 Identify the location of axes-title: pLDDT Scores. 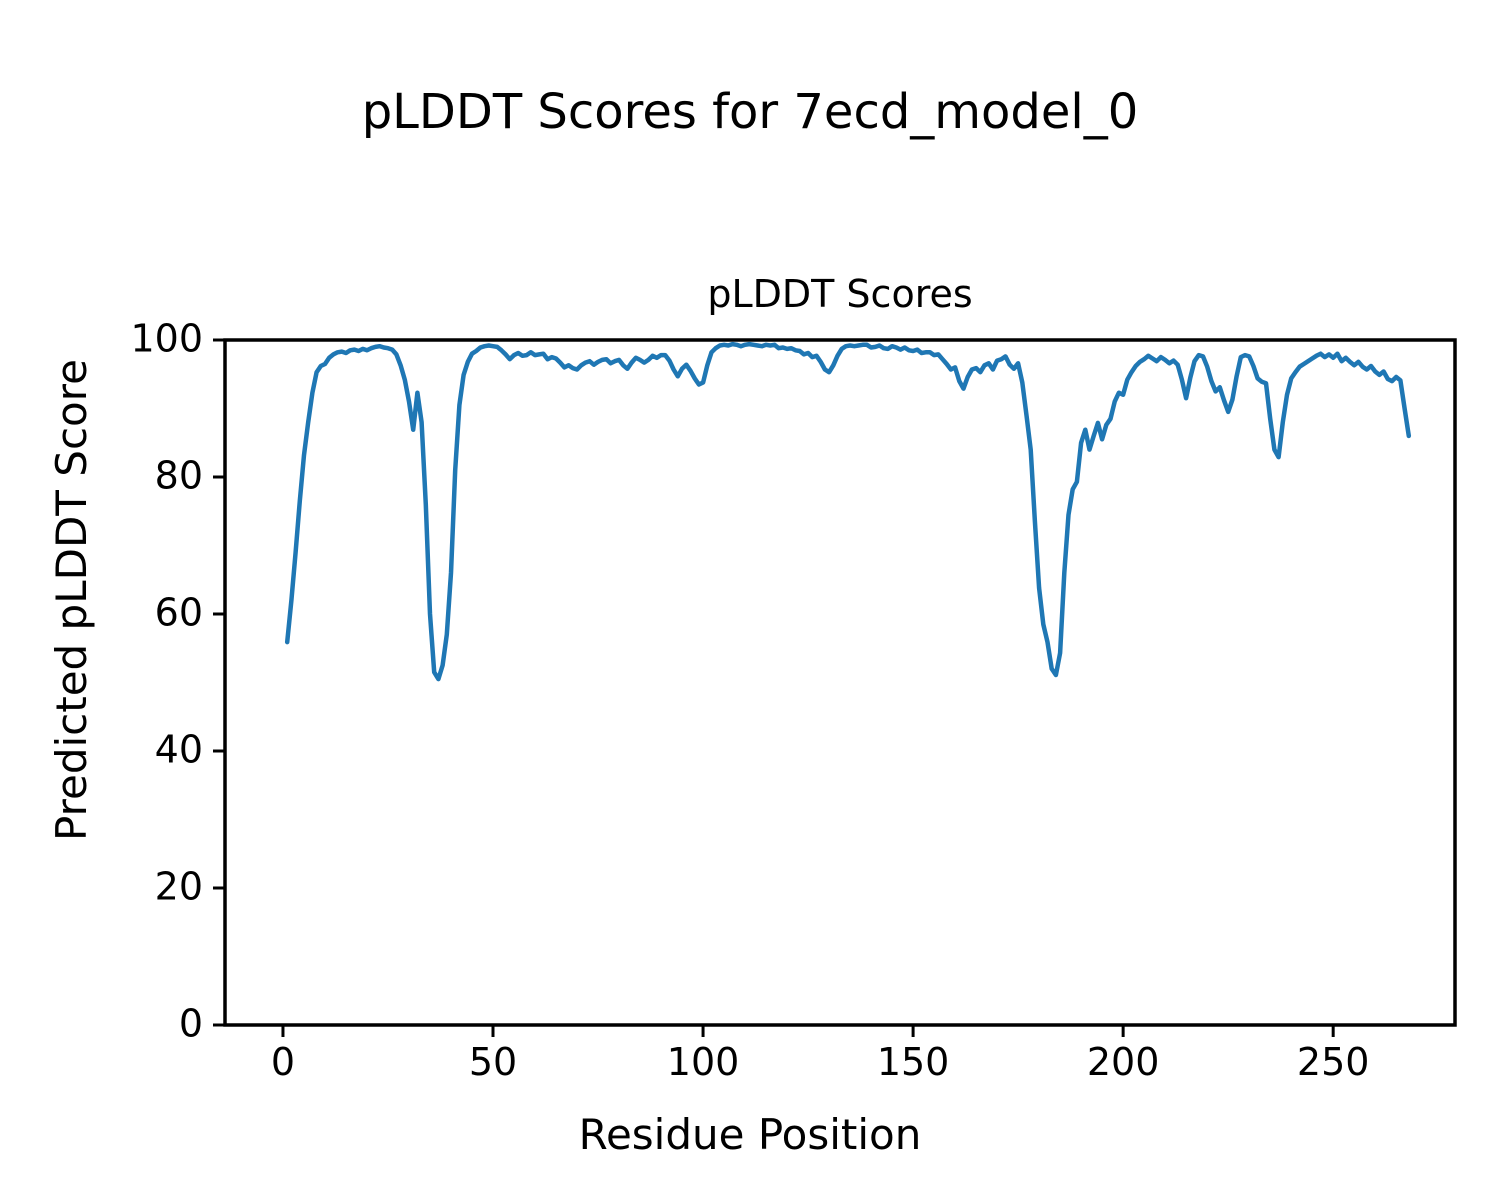
(840, 294).